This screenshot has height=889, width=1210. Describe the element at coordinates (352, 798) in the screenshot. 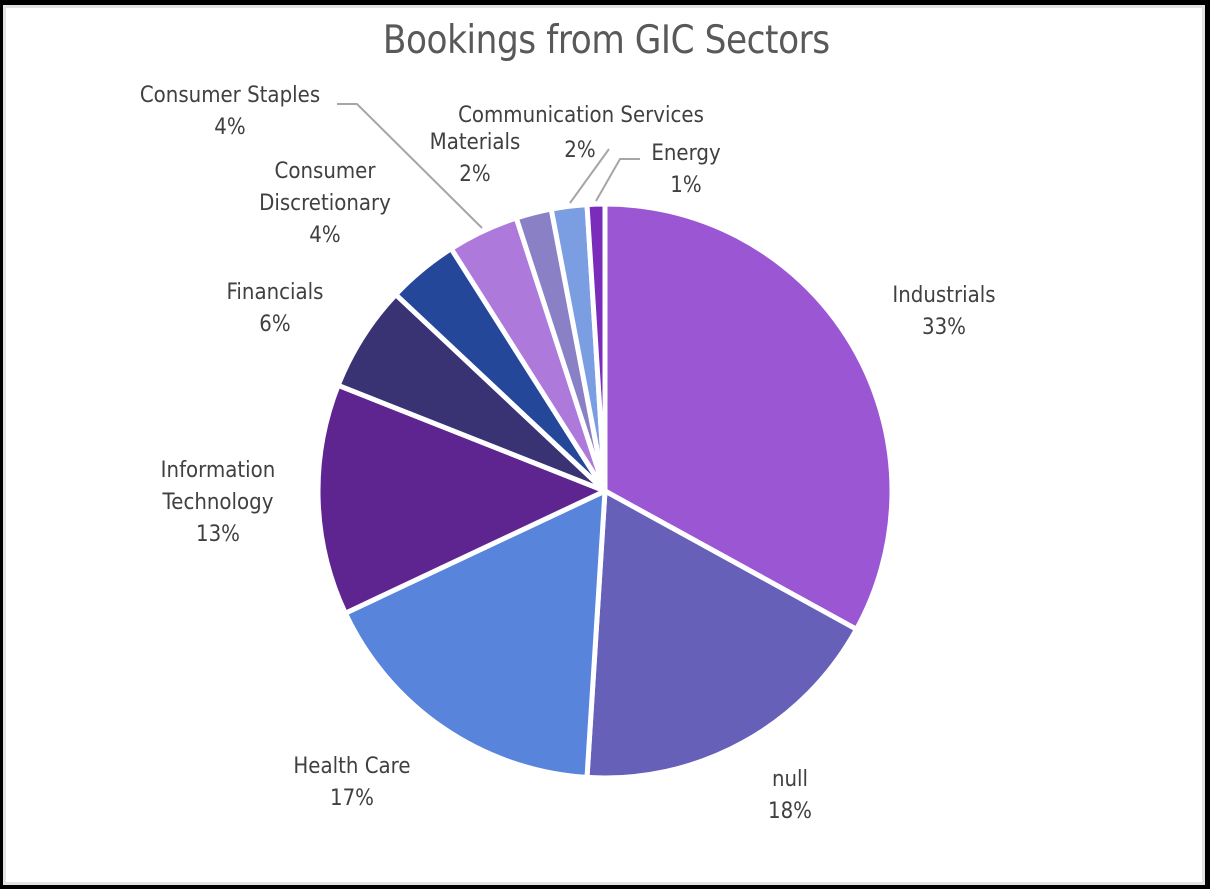

I see `label-percent: 17%` at that location.